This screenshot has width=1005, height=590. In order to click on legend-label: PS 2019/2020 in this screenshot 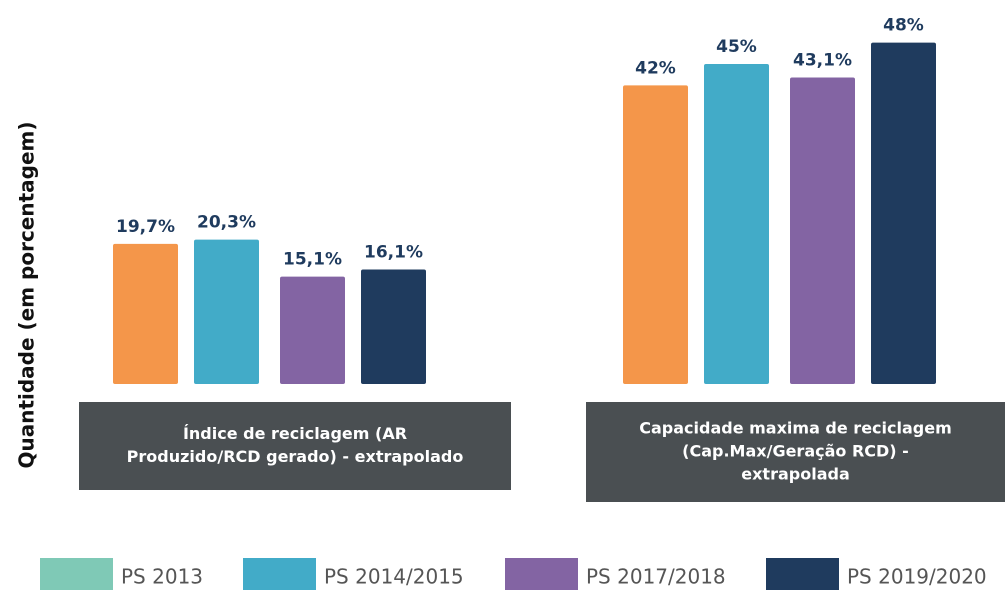, I will do `click(917, 577)`.